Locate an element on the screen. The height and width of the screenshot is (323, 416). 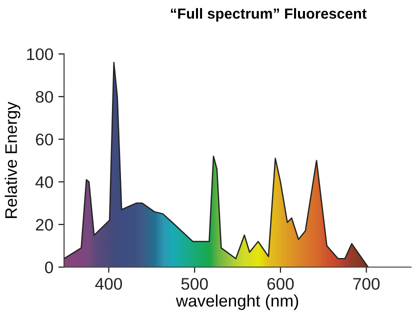
y-tick-label: 60 is located at coordinates (44, 140).